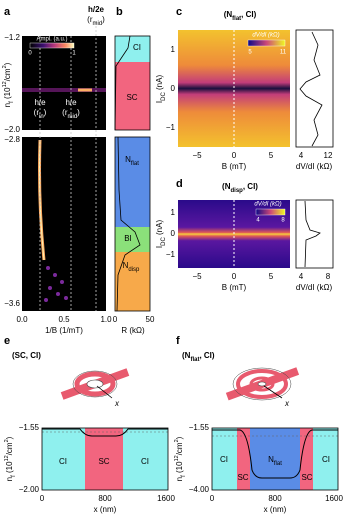 The height and width of the screenshot is (517, 344). I want to click on colorbar-tick: 11, so click(283, 53).